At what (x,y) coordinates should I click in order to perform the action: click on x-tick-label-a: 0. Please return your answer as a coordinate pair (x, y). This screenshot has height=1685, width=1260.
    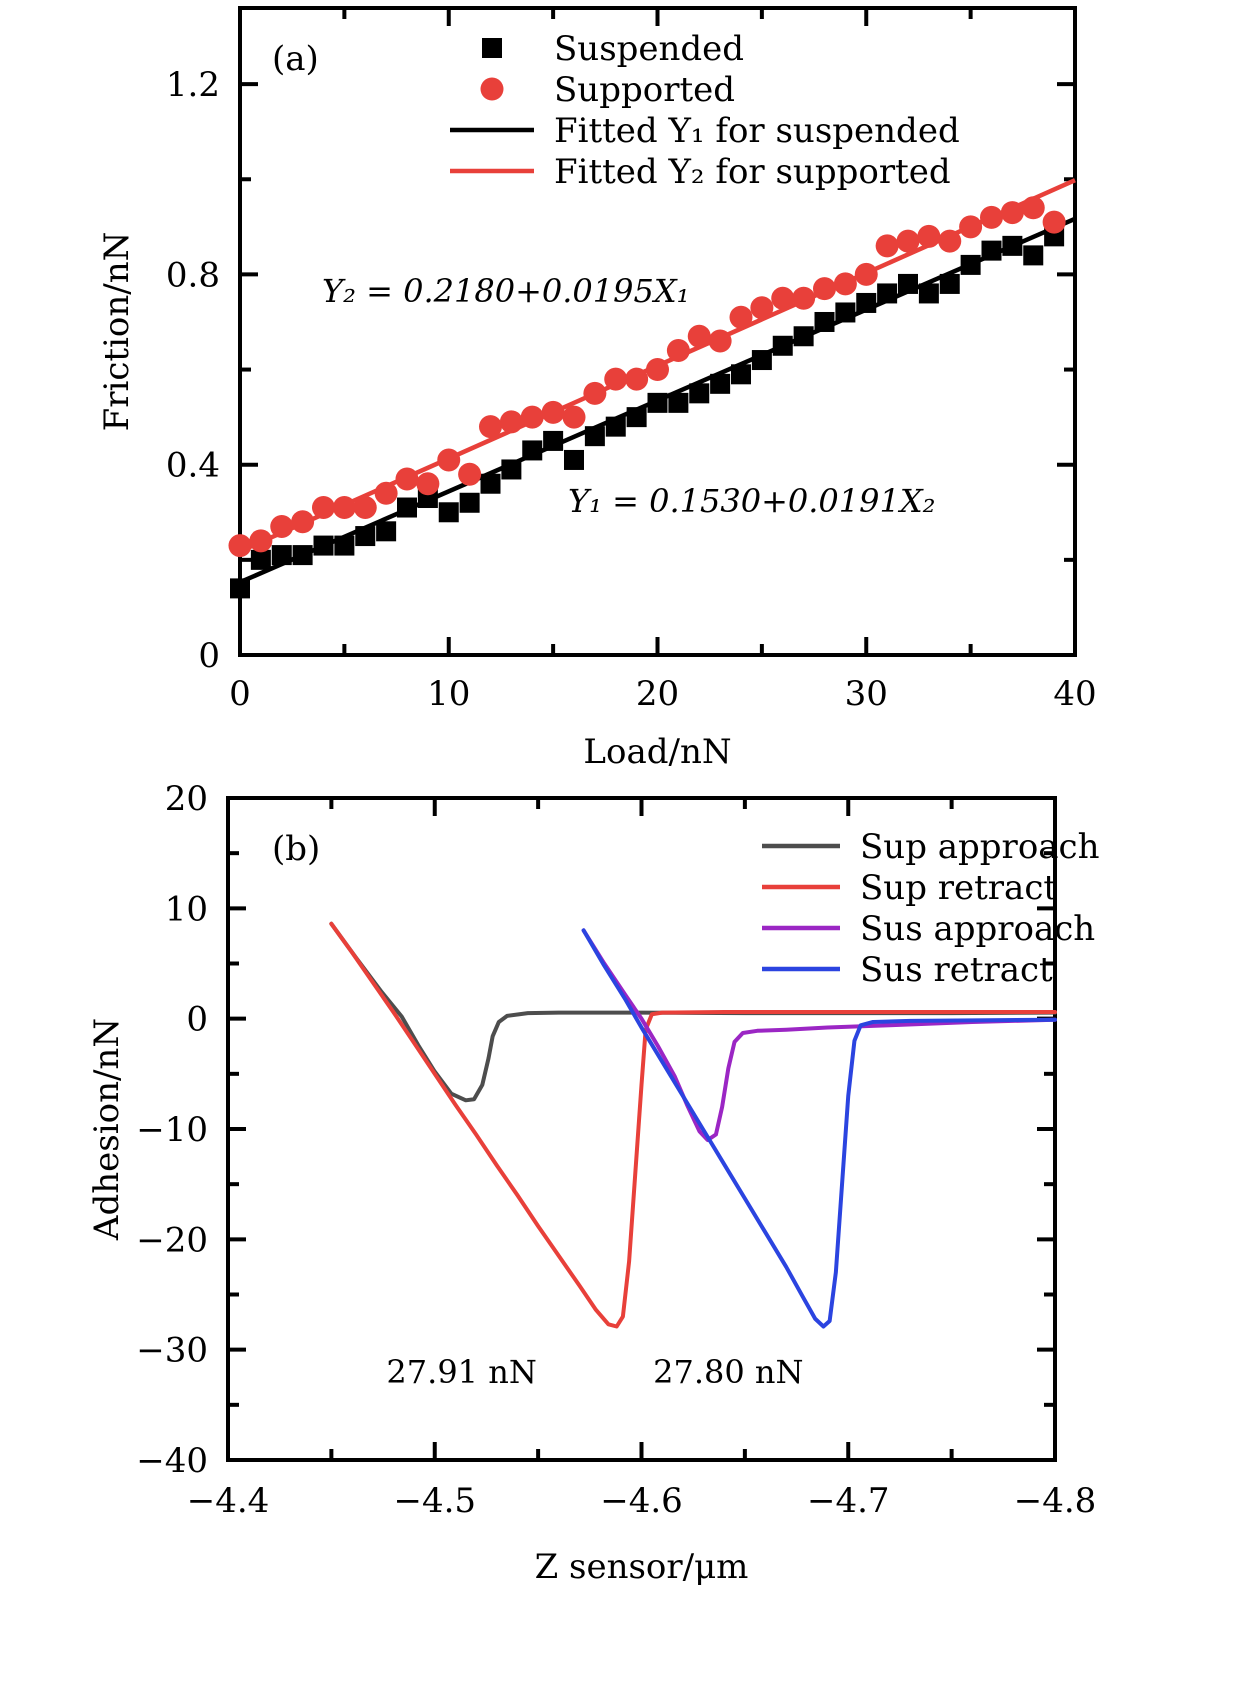
    Looking at the image, I should click on (240, 694).